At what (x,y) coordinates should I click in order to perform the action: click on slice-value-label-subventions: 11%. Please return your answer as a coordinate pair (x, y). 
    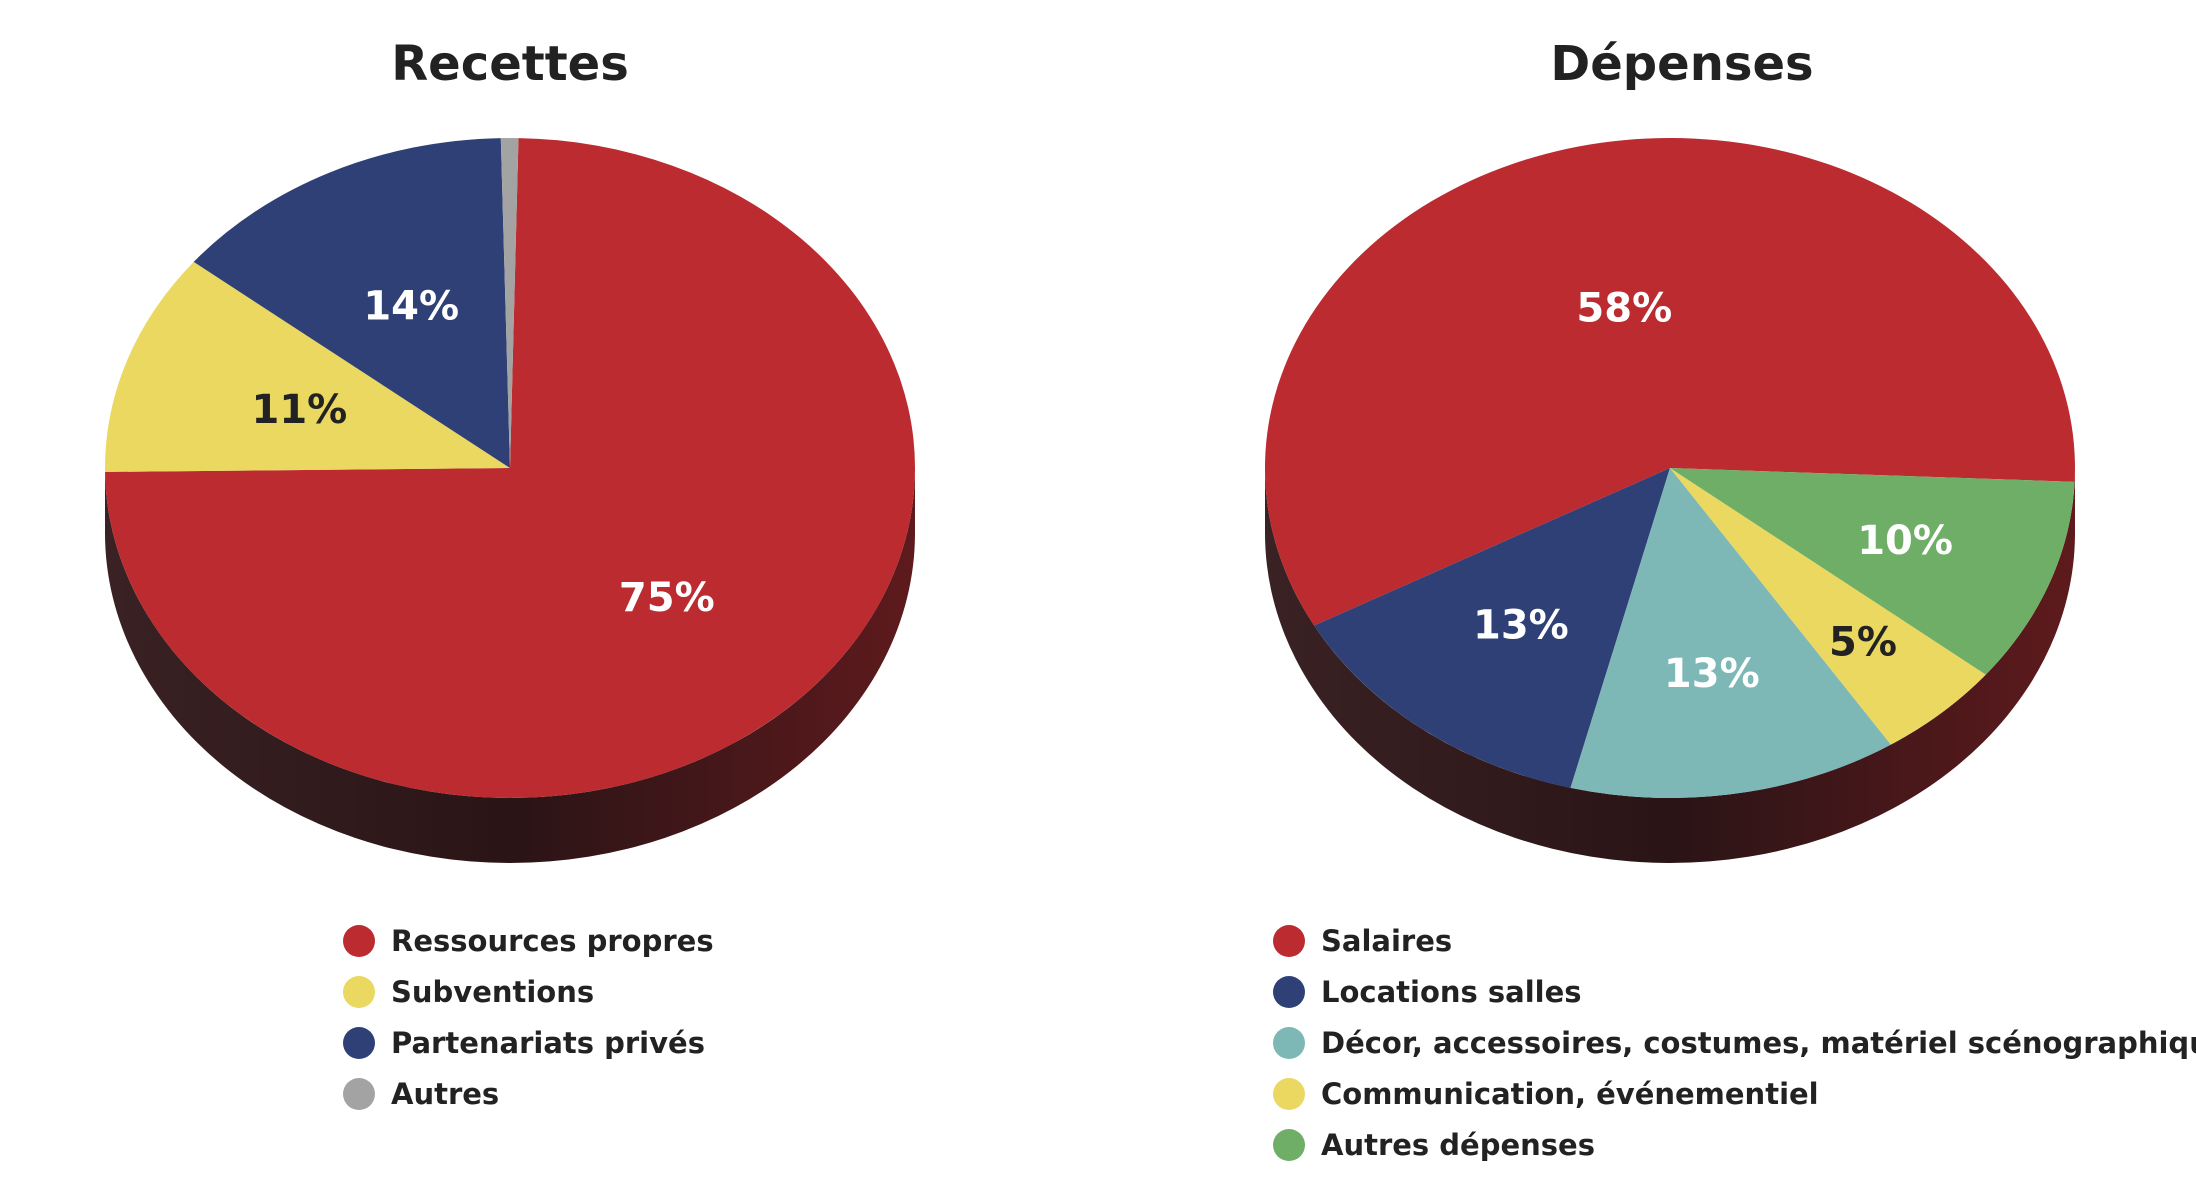
    Looking at the image, I should click on (300, 410).